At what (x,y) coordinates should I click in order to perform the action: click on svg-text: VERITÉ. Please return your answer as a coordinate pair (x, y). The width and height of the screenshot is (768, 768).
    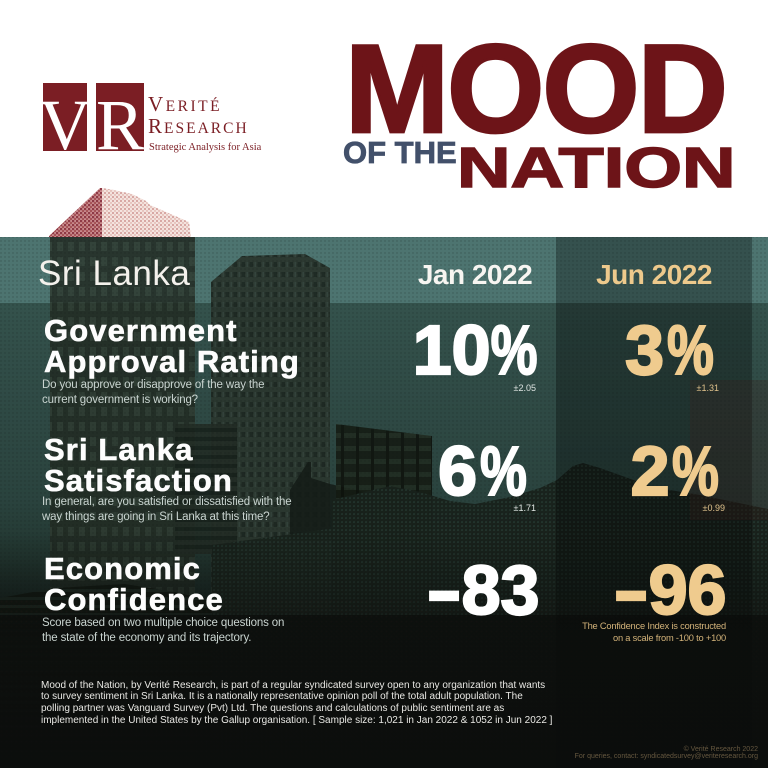
    Looking at the image, I should click on (185, 104).